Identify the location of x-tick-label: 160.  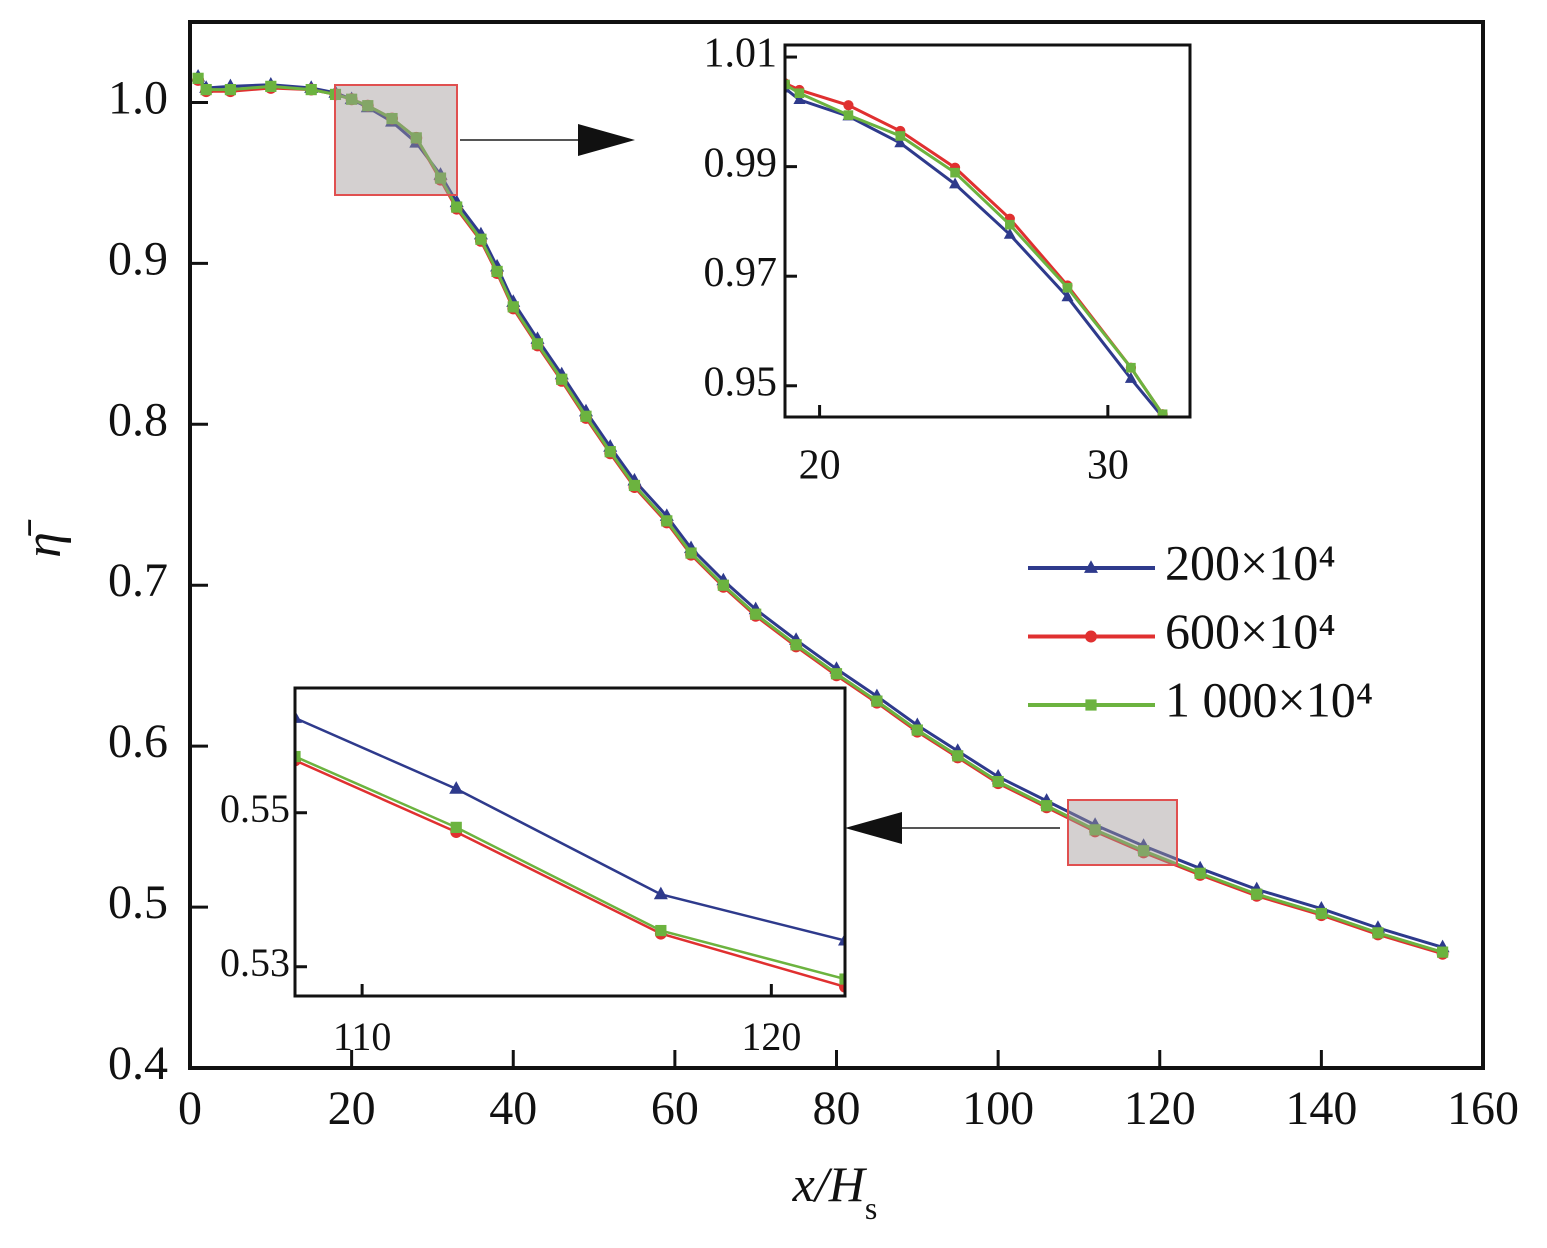
(1483, 1108).